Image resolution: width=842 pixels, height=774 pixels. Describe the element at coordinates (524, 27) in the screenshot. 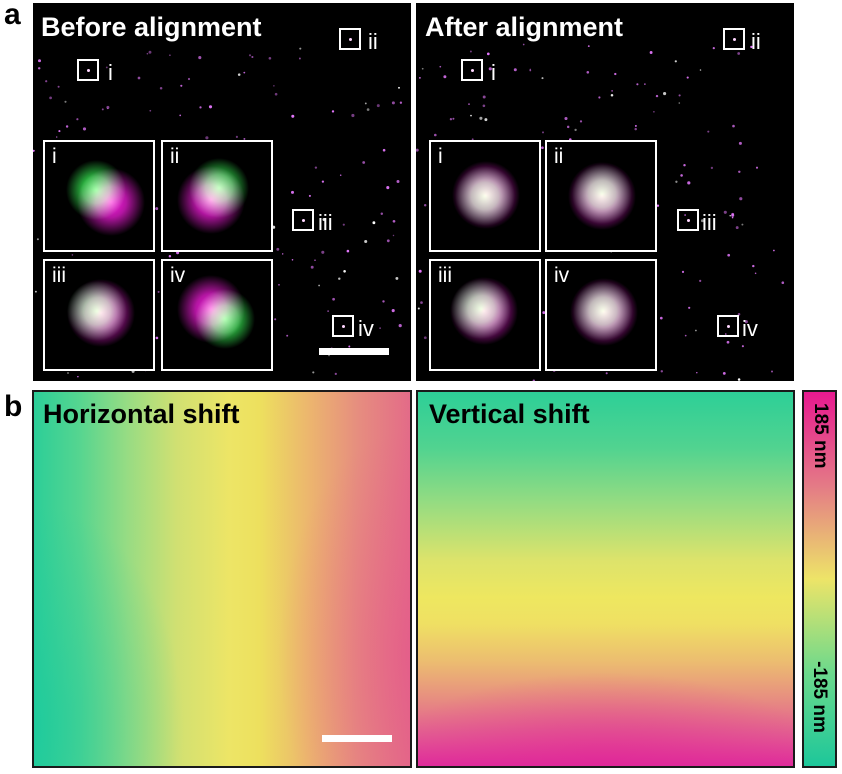

I see `after-alignment-title: After alignment` at that location.